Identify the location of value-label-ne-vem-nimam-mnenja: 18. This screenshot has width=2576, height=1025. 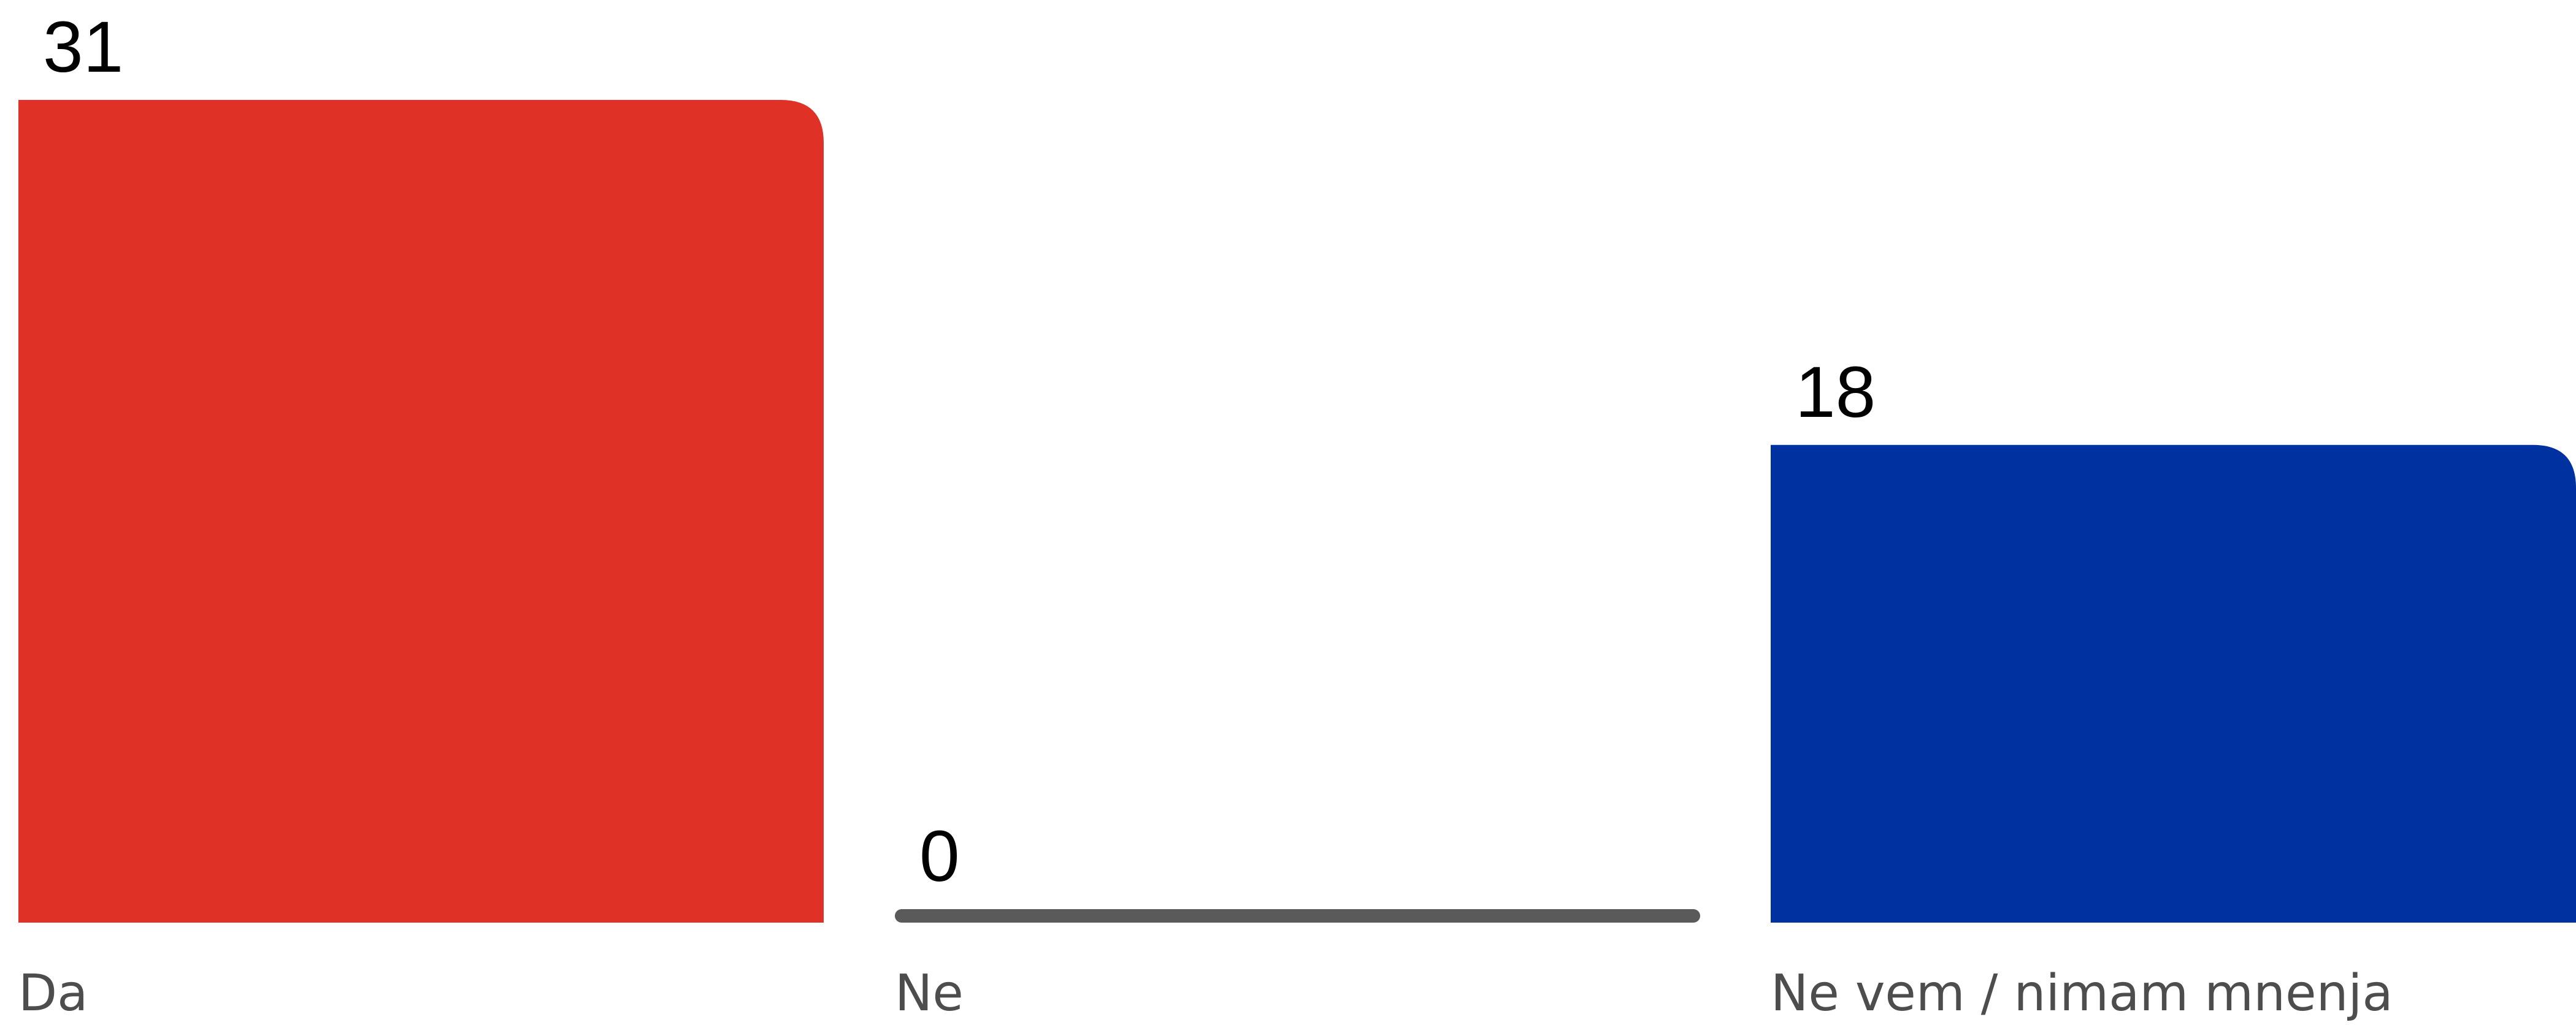
(1835, 392).